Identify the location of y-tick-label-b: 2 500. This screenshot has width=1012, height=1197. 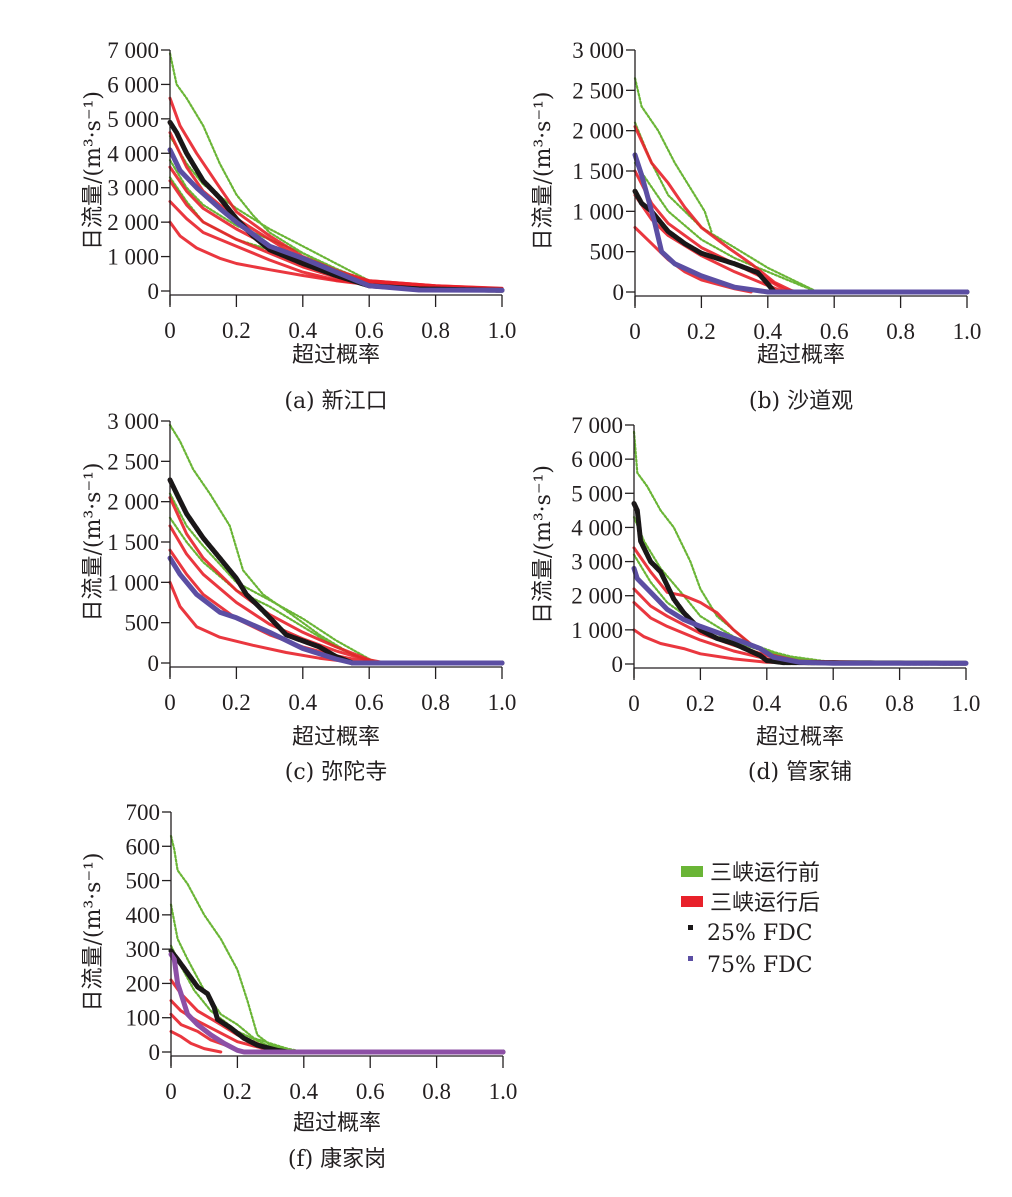
(598, 90).